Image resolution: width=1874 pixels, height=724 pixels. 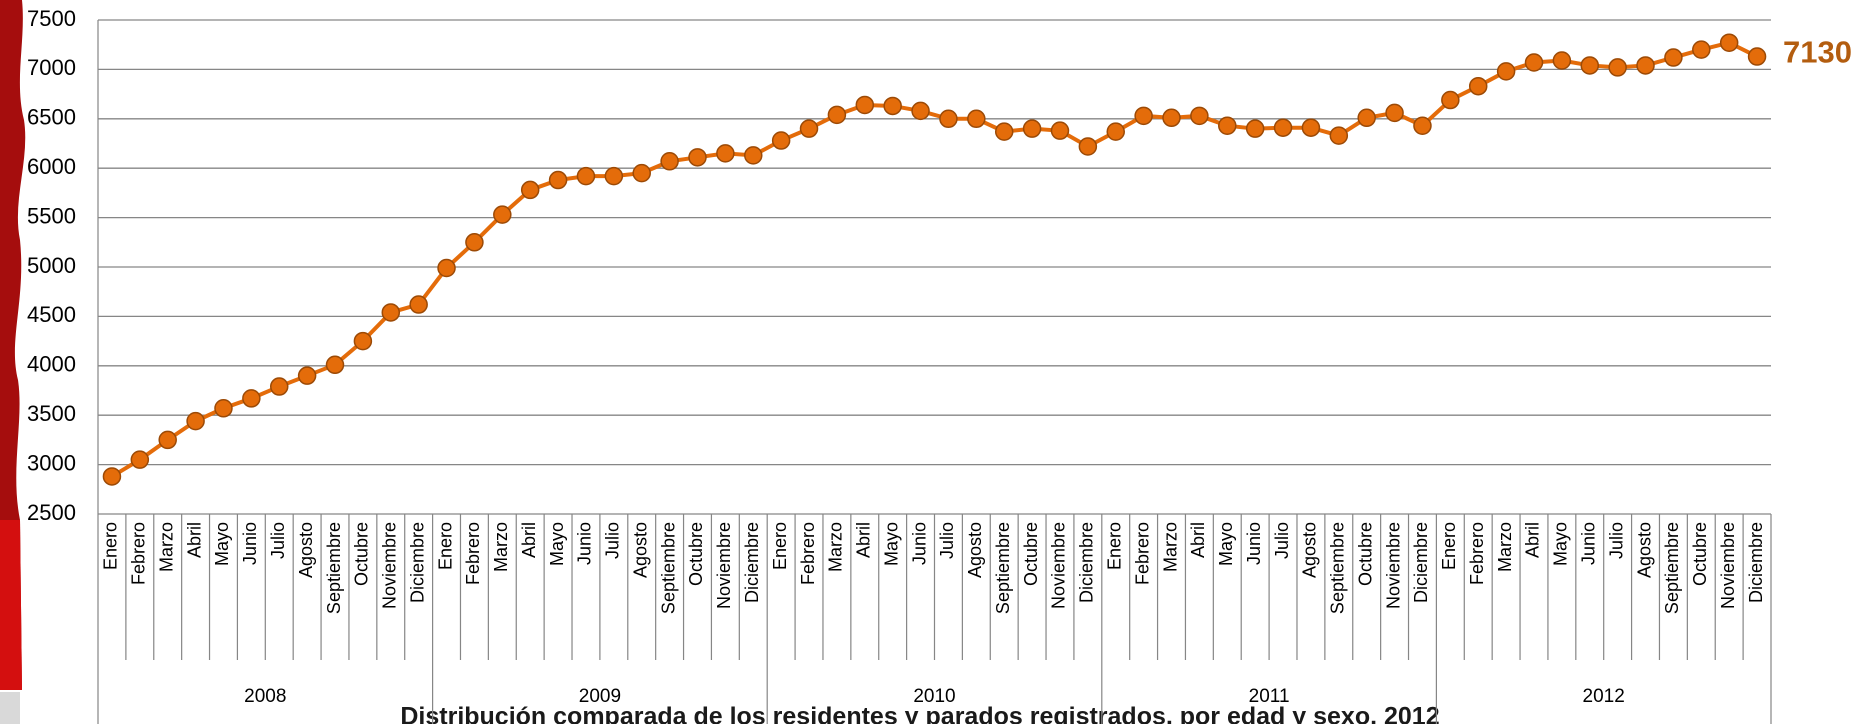 I want to click on group-label: 2009, so click(x=600, y=696).